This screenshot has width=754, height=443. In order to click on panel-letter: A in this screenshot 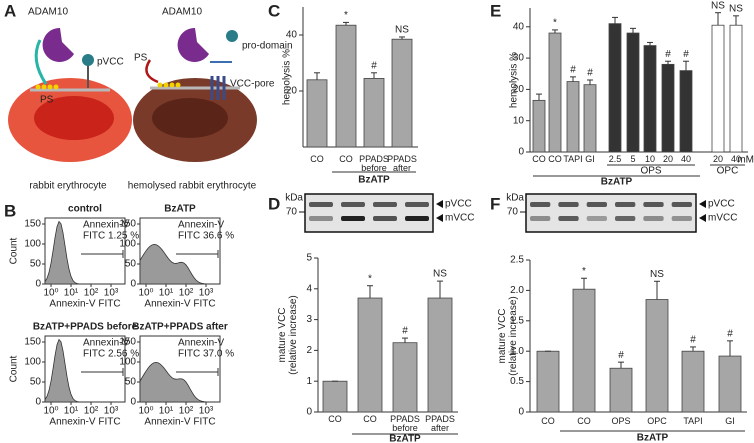, I will do `click(10, 10)`.